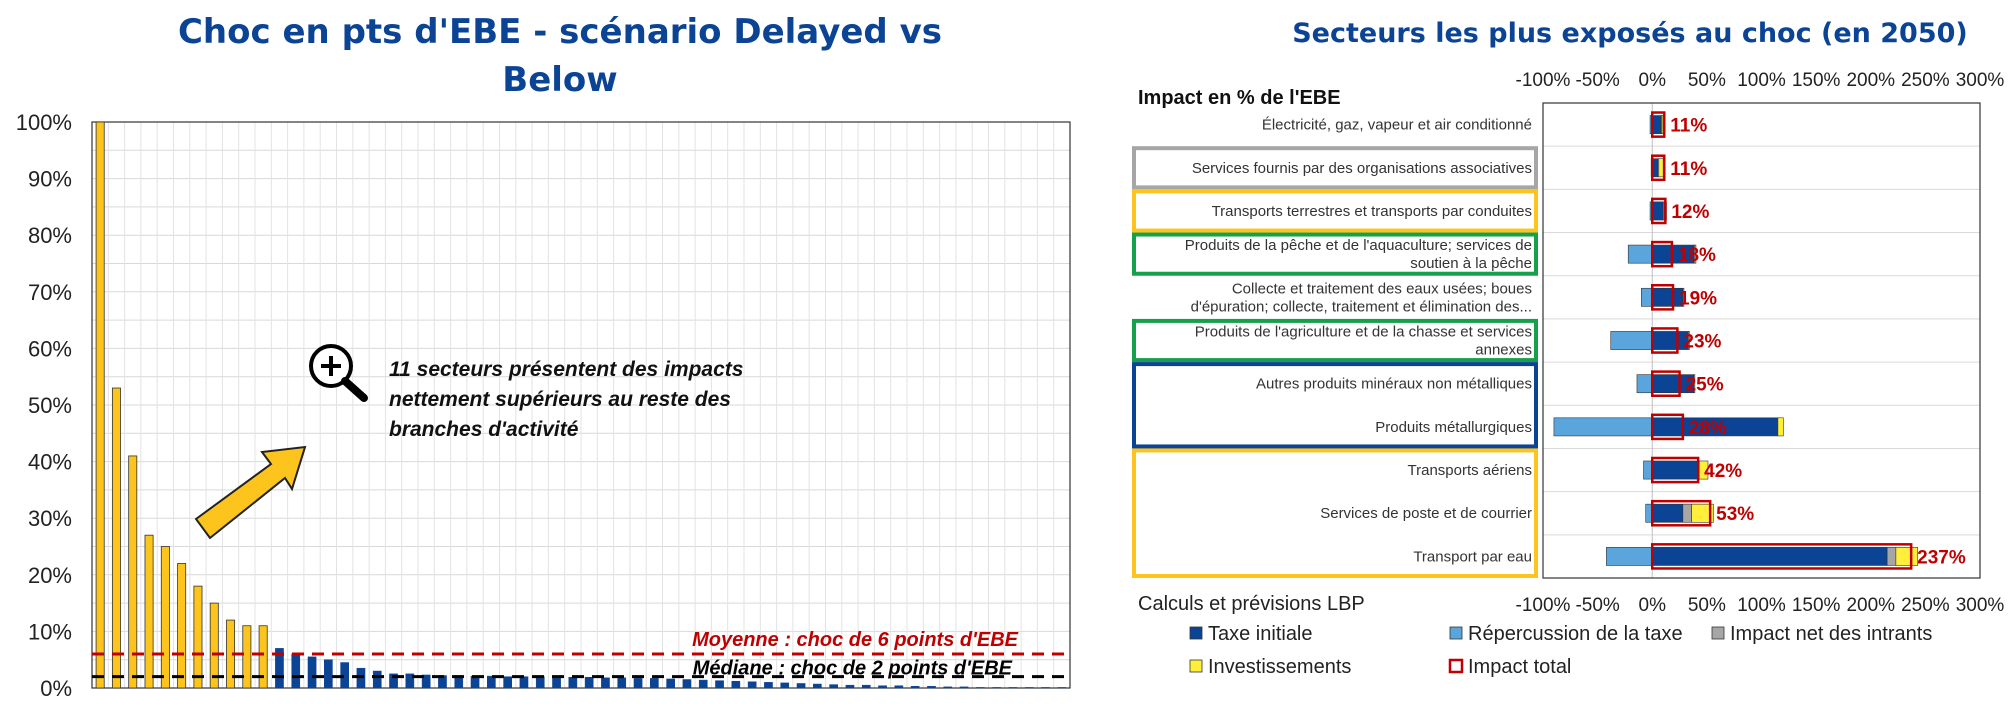  Describe the element at coordinates (1980, 80) in the screenshot. I see `right-x-tick-label-top: 300%` at that location.